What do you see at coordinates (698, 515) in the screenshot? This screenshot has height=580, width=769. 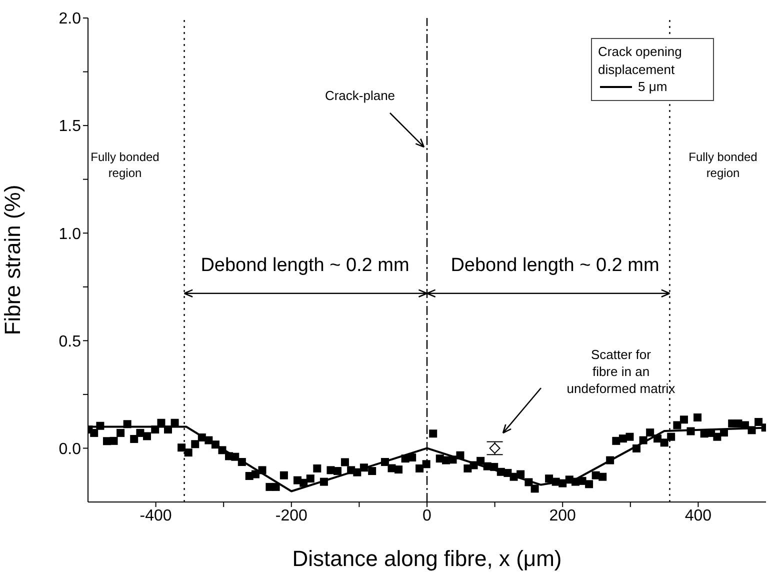 I see `x-tick-label: 400` at bounding box center [698, 515].